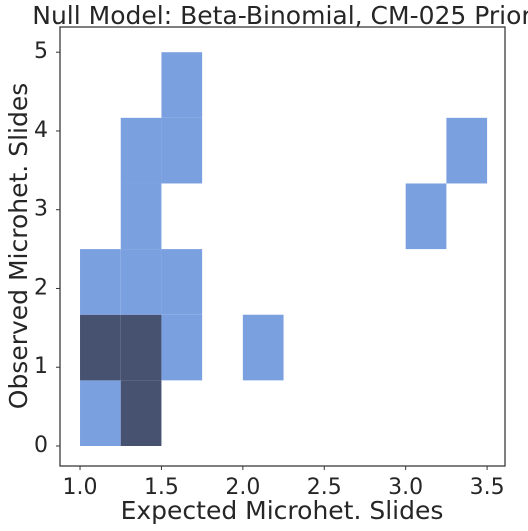  I want to click on x-axis-label: Expected Microhet. Slides, so click(282, 510).